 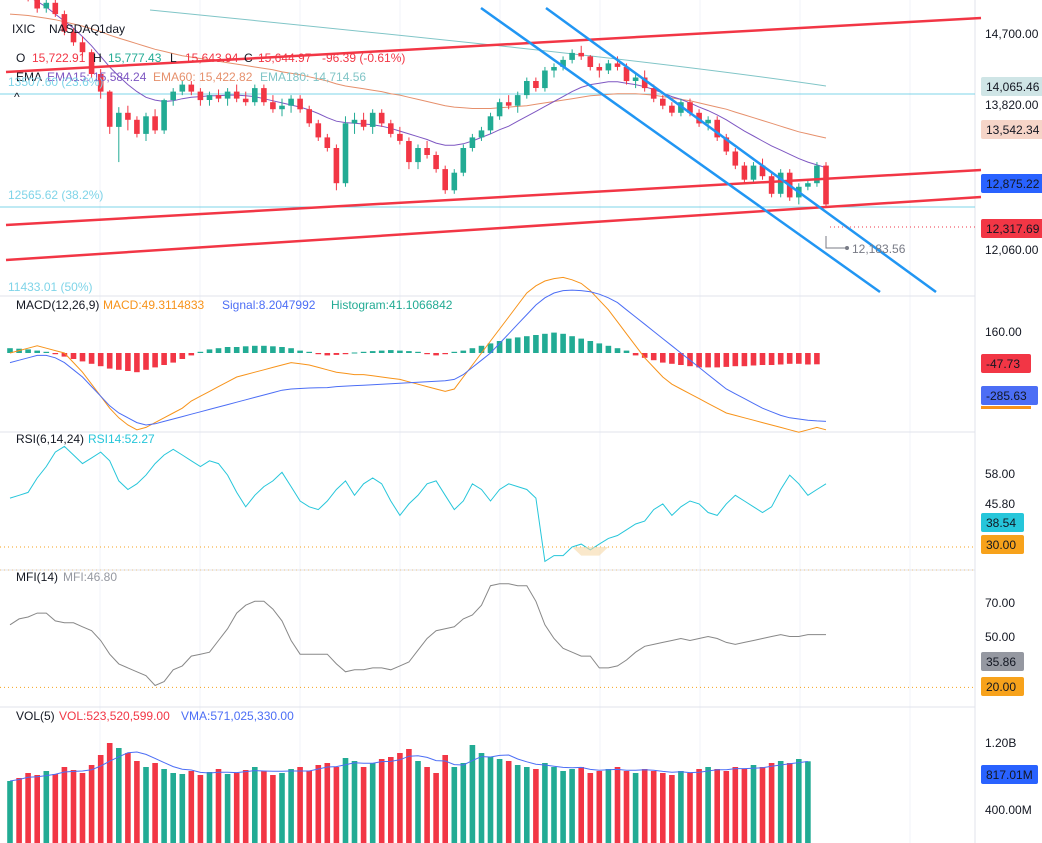 I want to click on price-badge-ema60-bg, so click(x=1011, y=129).